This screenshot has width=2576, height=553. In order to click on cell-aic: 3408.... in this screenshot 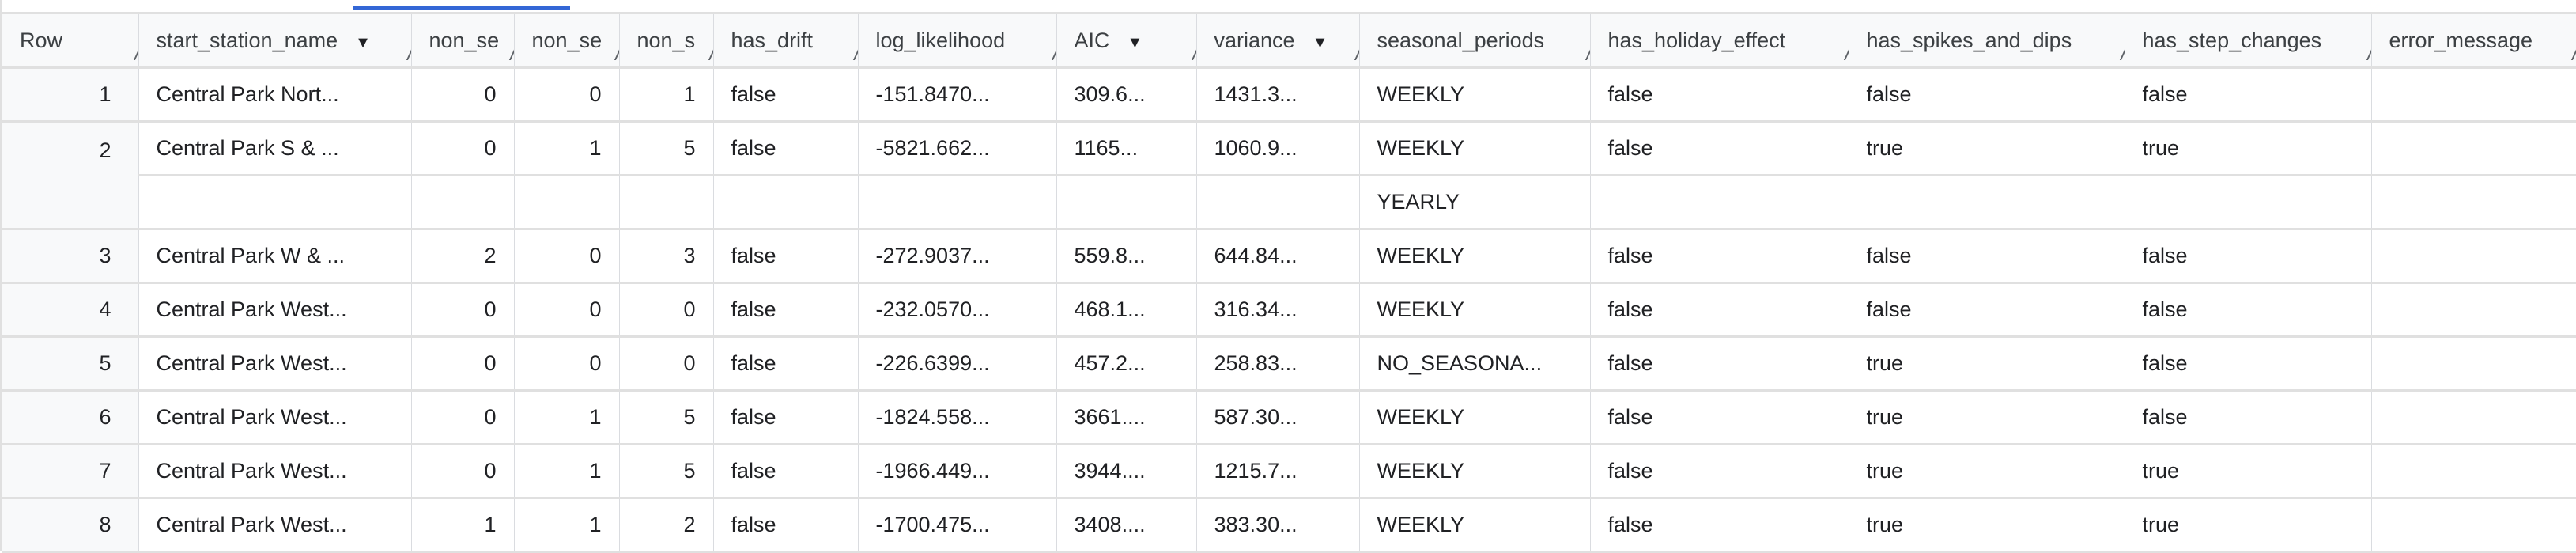, I will do `click(1126, 525)`.